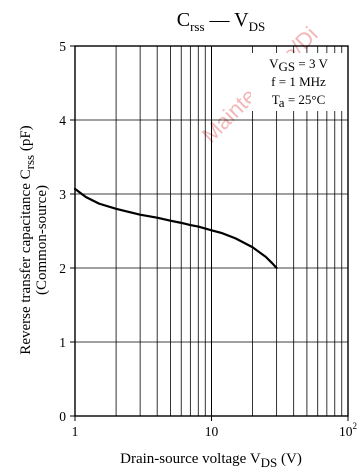 This screenshot has height=471, width=359. Describe the element at coordinates (257, 26) in the screenshot. I see `title-sym-sub: DS` at that location.